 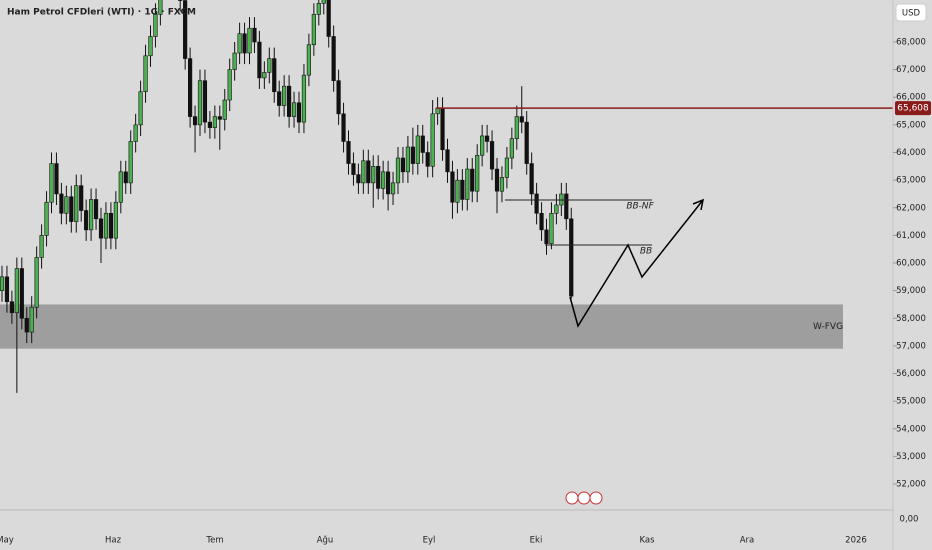 I want to click on event-icons, so click(x=584, y=498).